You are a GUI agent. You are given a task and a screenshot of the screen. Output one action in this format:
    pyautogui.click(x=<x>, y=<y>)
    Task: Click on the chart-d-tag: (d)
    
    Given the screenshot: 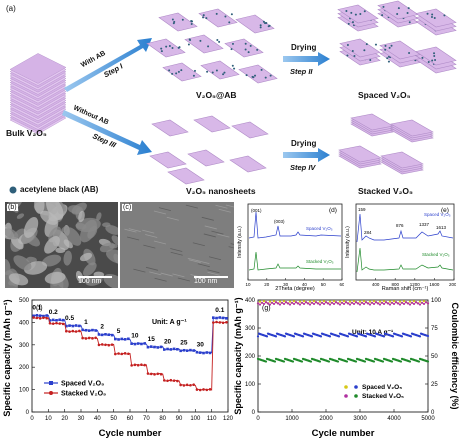 What is the action you would take?
    pyautogui.click(x=333, y=210)
    